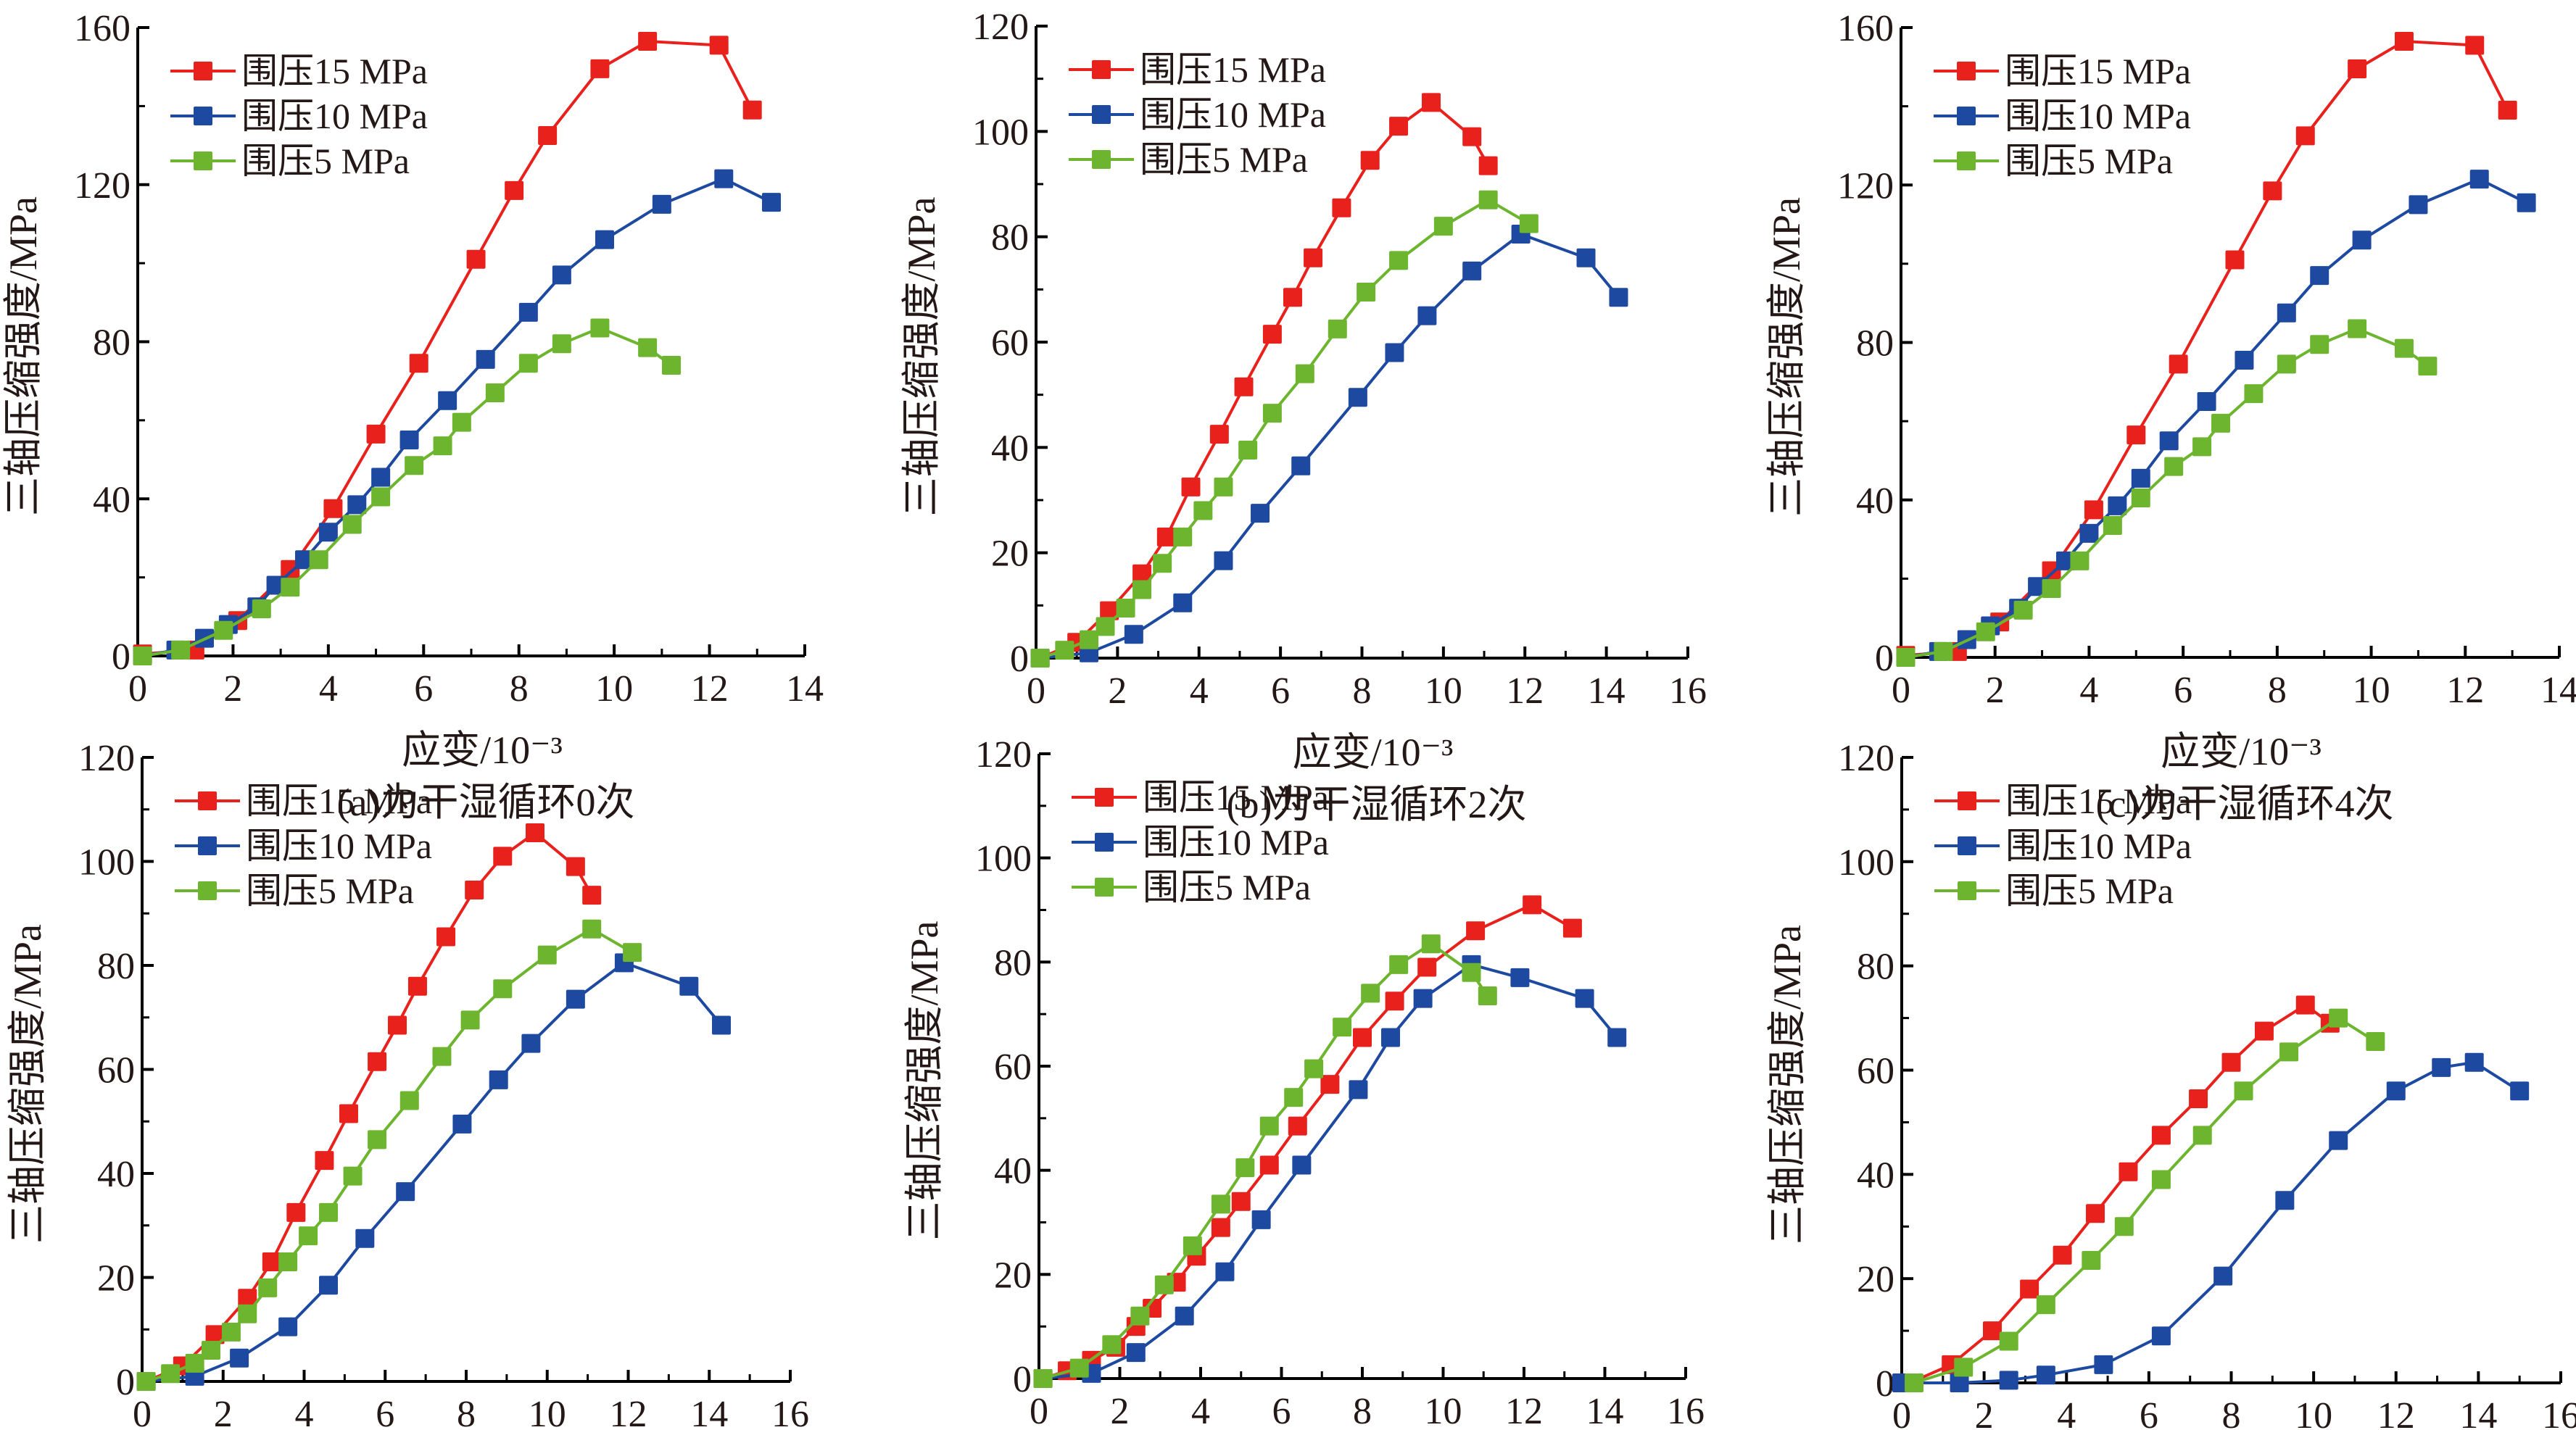 The image size is (2576, 1430). What do you see at coordinates (1233, 114) in the screenshot?
I see `legend-label: 围压10 MPa` at bounding box center [1233, 114].